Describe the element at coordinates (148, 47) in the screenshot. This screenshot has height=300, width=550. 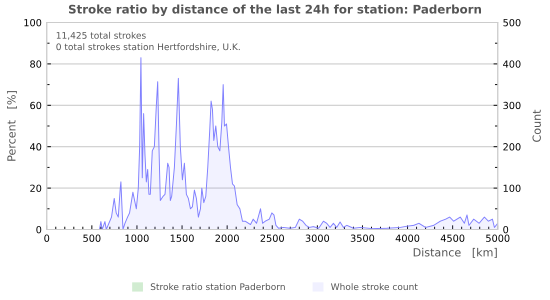
I see `annotation: 0 total strokes station Hertfordshire, U.K.` at that location.